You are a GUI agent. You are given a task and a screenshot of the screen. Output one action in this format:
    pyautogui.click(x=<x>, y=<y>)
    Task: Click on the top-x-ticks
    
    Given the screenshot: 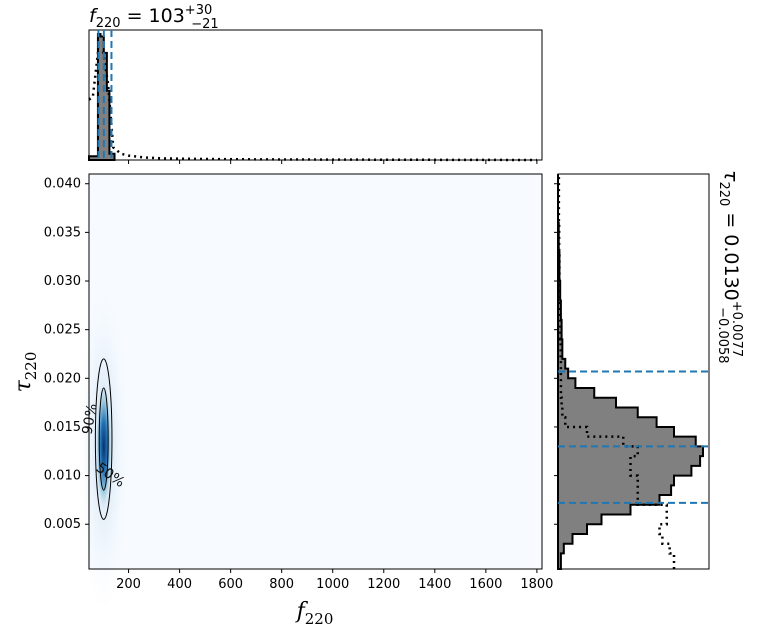 What is the action you would take?
    pyautogui.click(x=333, y=162)
    